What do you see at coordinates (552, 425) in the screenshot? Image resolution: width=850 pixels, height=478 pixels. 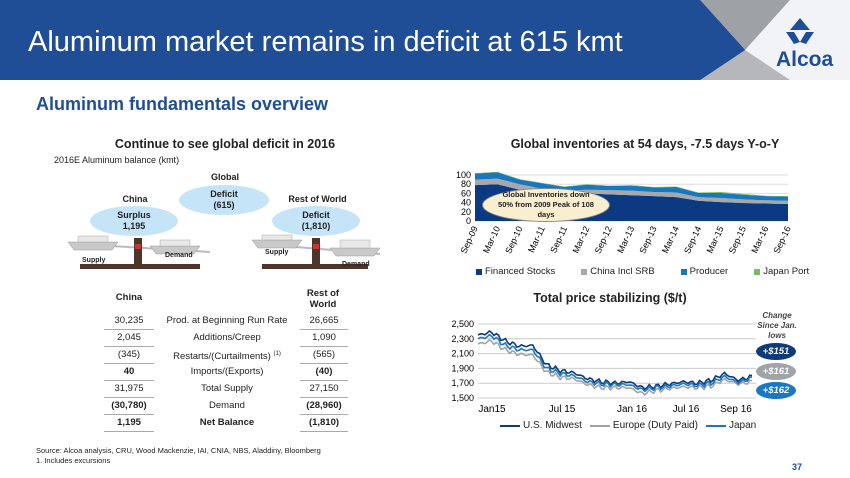 I see `legend-label: U.S. Midwest` at bounding box center [552, 425].